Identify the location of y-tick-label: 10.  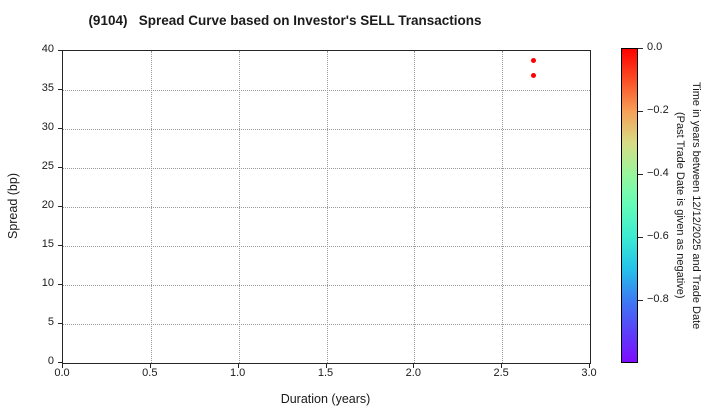
(47, 283).